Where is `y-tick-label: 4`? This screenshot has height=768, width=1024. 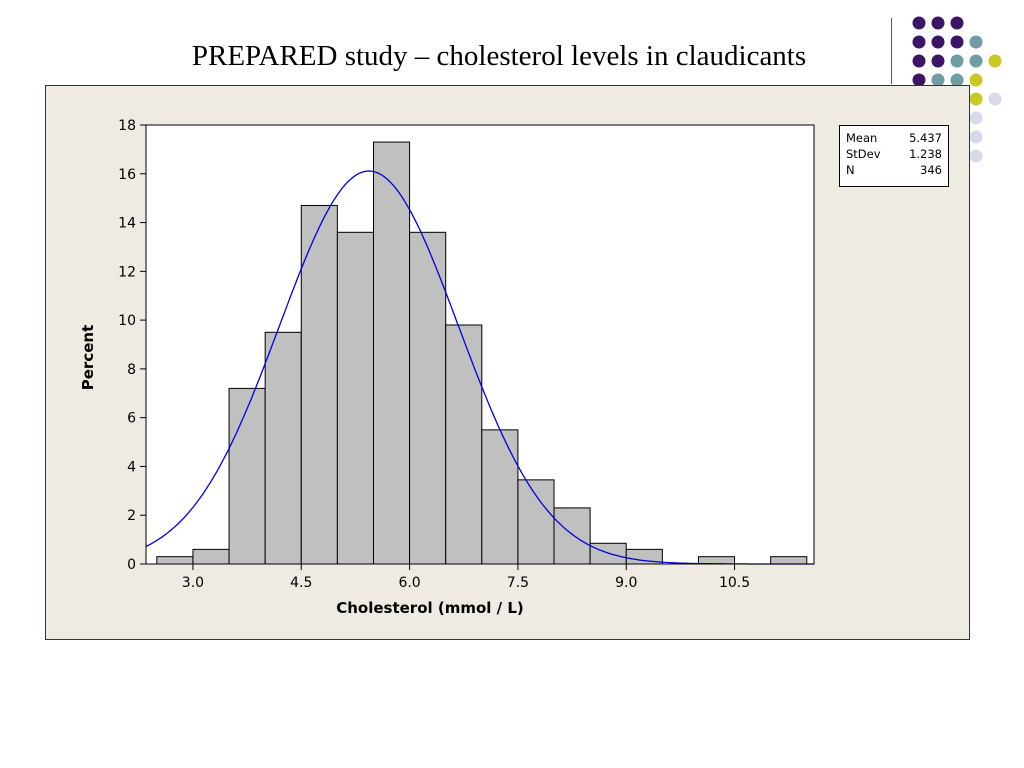 y-tick-label: 4 is located at coordinates (131, 467).